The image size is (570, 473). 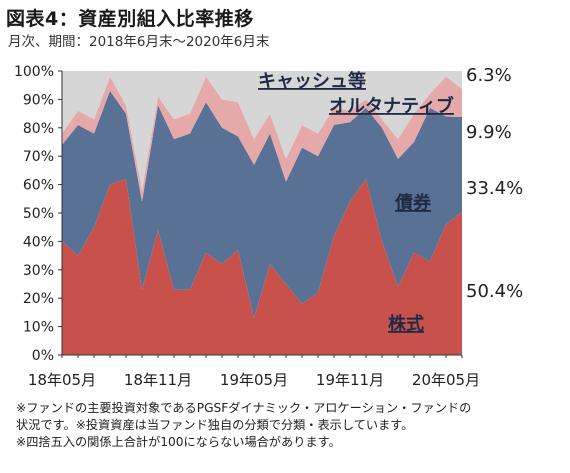 What do you see at coordinates (413, 203) in the screenshot?
I see `series-label-bonds: 債券` at bounding box center [413, 203].